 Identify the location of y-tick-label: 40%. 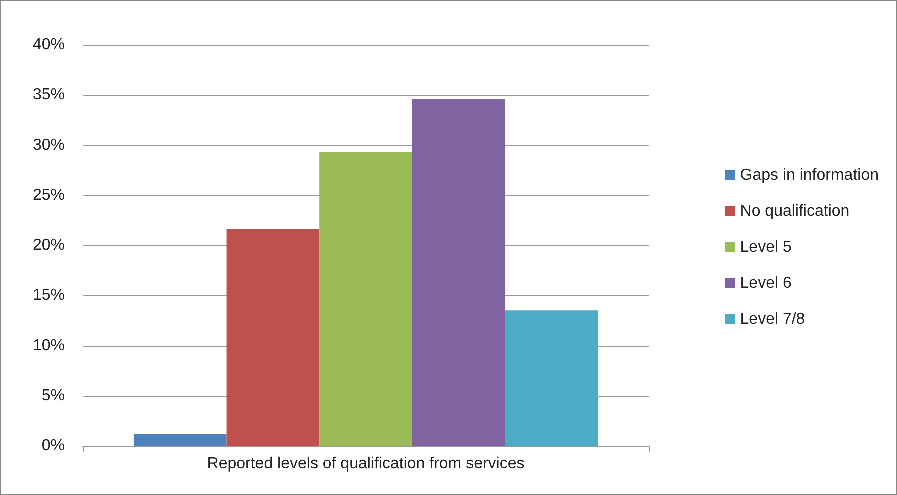
(48, 45).